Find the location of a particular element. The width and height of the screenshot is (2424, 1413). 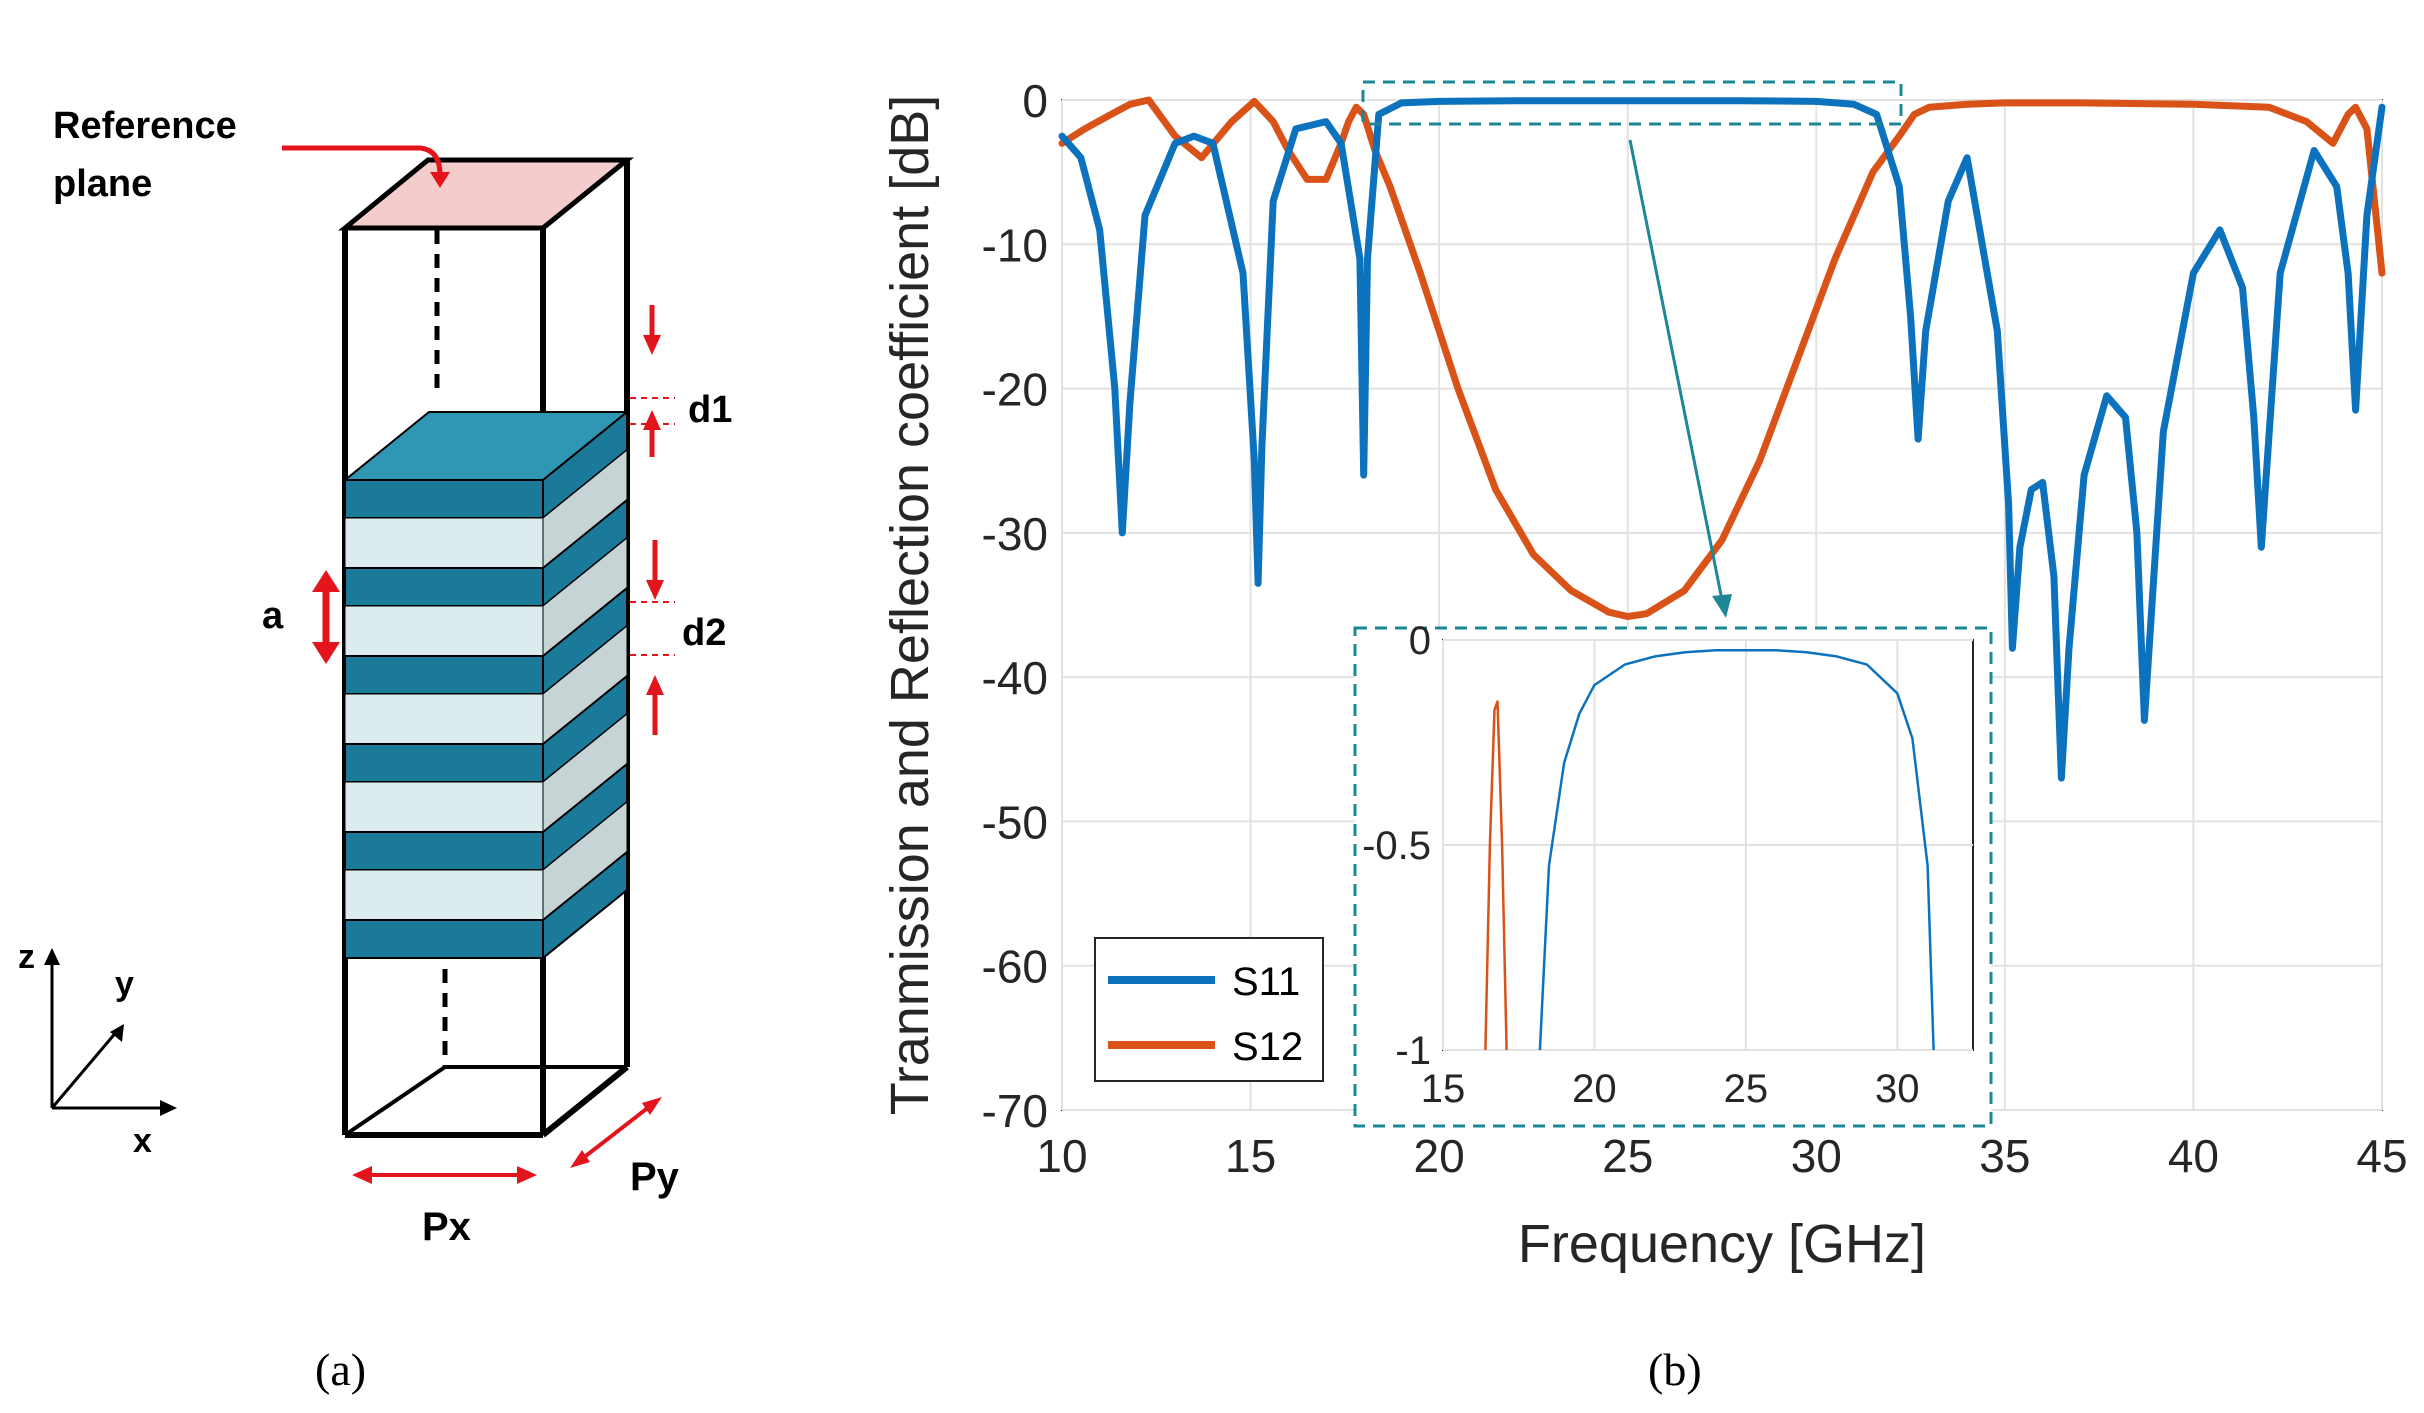

inset-x-tick-label: 25 is located at coordinates (1746, 1089).